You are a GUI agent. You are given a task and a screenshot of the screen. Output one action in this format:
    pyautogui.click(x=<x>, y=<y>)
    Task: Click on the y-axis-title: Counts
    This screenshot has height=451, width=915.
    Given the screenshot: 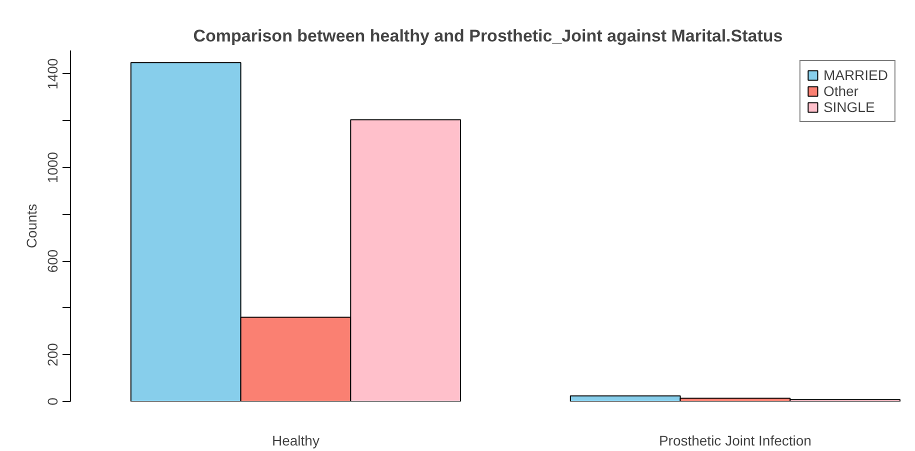 What is the action you would take?
    pyautogui.click(x=32, y=226)
    